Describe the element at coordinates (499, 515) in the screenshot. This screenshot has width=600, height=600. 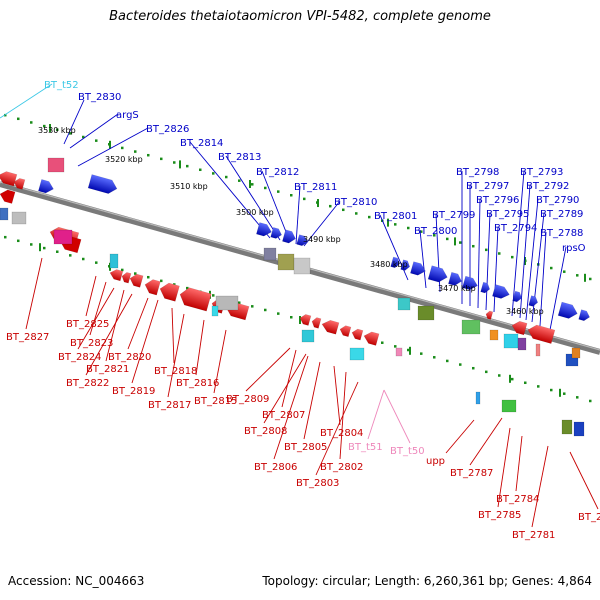
I see `bottom-gene-label: BT_2785` at that location.